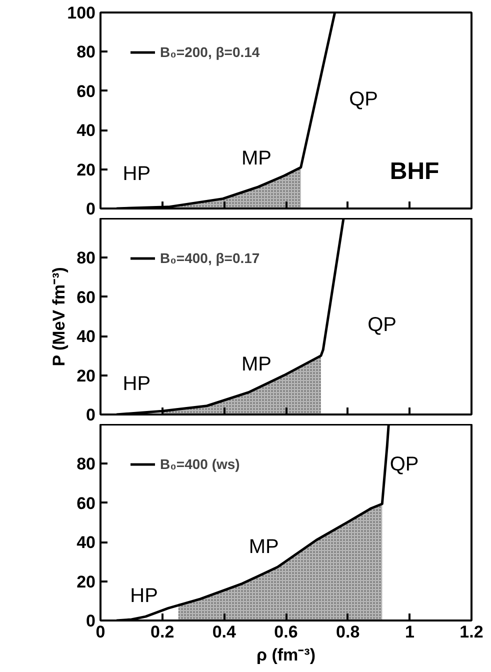 This screenshot has width=491, height=672. Describe the element at coordinates (210, 52) in the screenshot. I see `legend-label: B₀=200, β=0.14` at that location.